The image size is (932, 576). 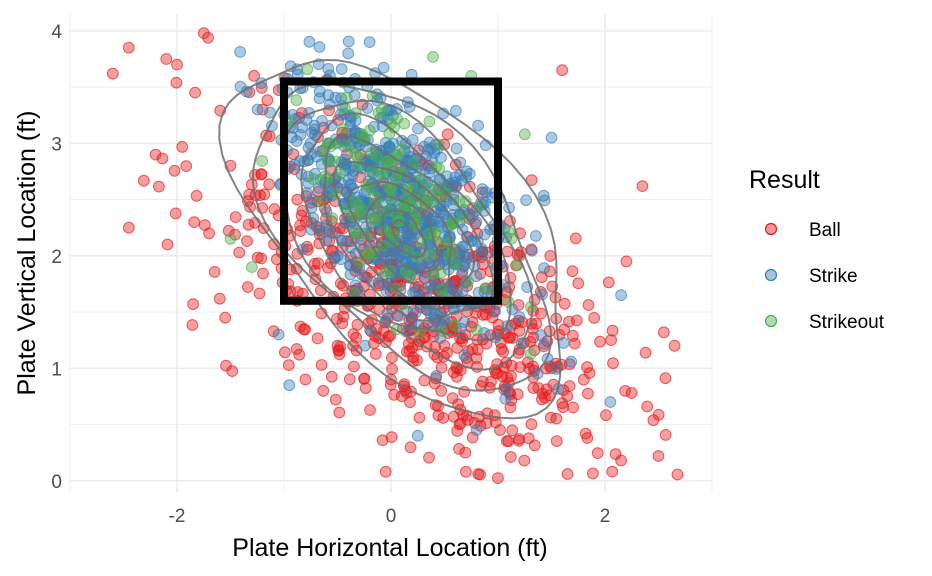 What do you see at coordinates (56, 482) in the screenshot?
I see `y-tick-label: 0` at bounding box center [56, 482].